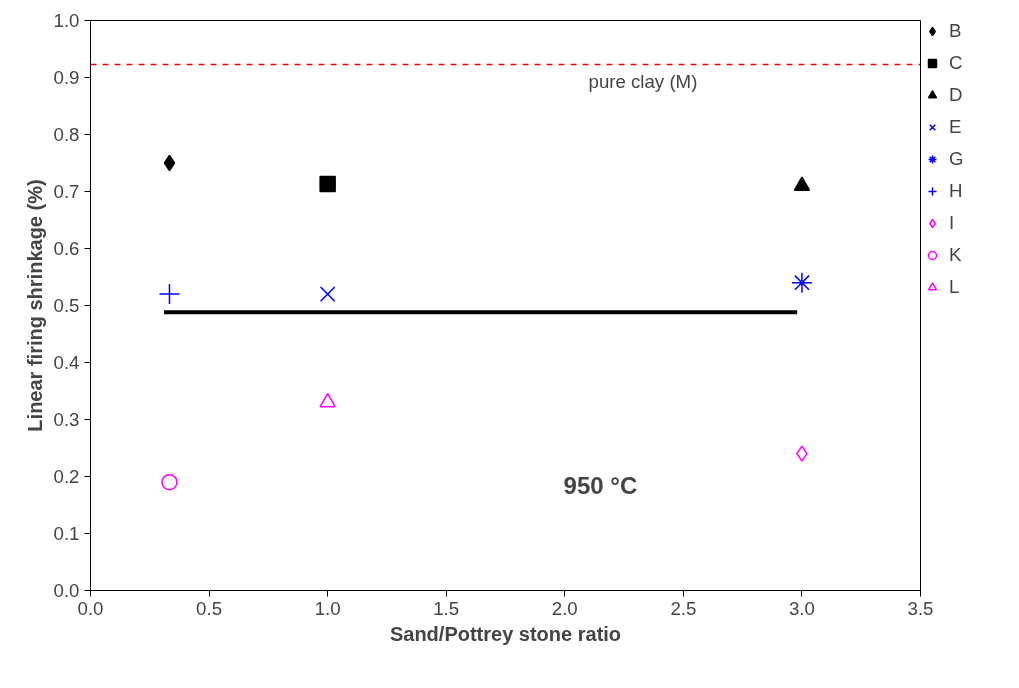 The image size is (1019, 688). I want to click on ref-line-label: pure clay (M), so click(643, 82).